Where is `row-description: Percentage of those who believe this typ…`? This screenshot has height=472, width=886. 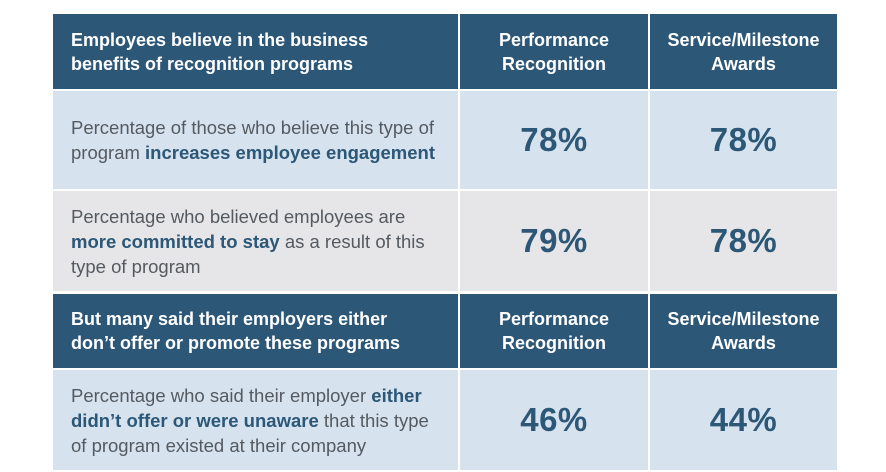 row-description: Percentage of those who believe this typ… is located at coordinates (255, 140).